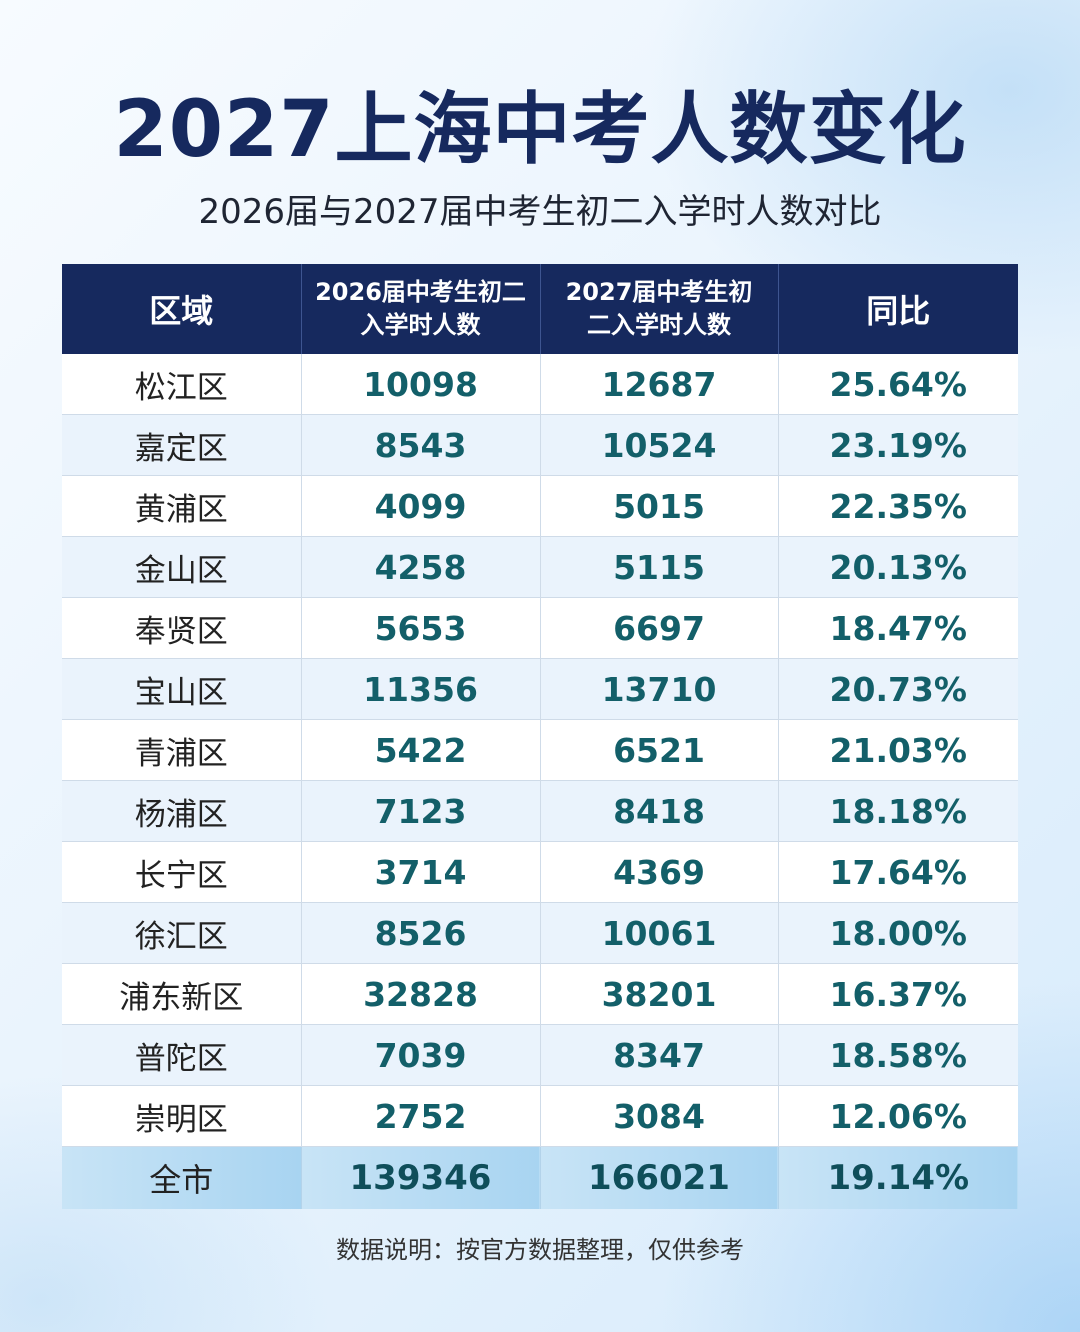 This screenshot has width=1080, height=1332. I want to click on region-cell: 浦东新区, so click(182, 994).